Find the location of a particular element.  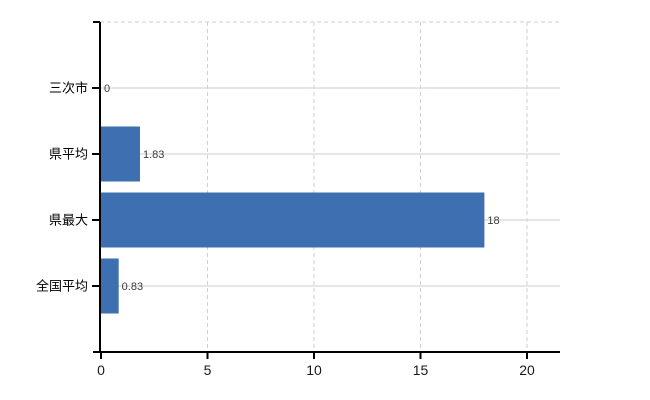

value-label: 1.83 is located at coordinates (153, 155).